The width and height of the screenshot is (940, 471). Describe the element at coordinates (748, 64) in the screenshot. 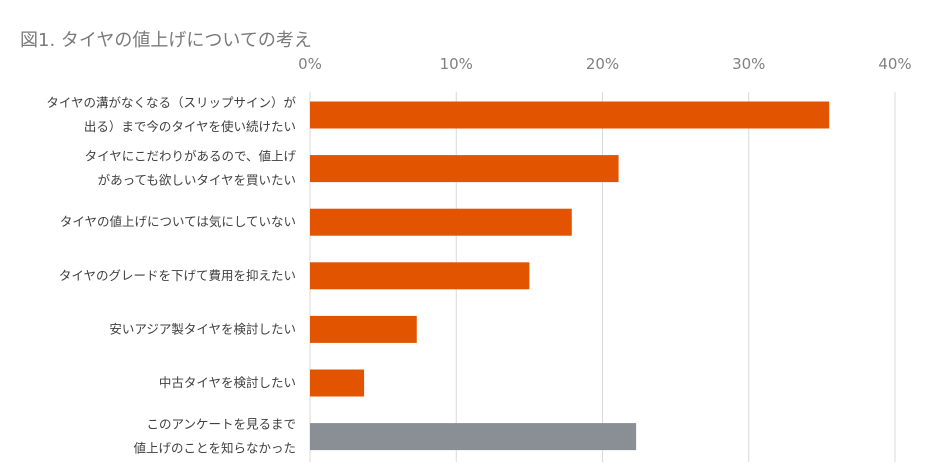

I see `x-tick-label: 30%` at that location.